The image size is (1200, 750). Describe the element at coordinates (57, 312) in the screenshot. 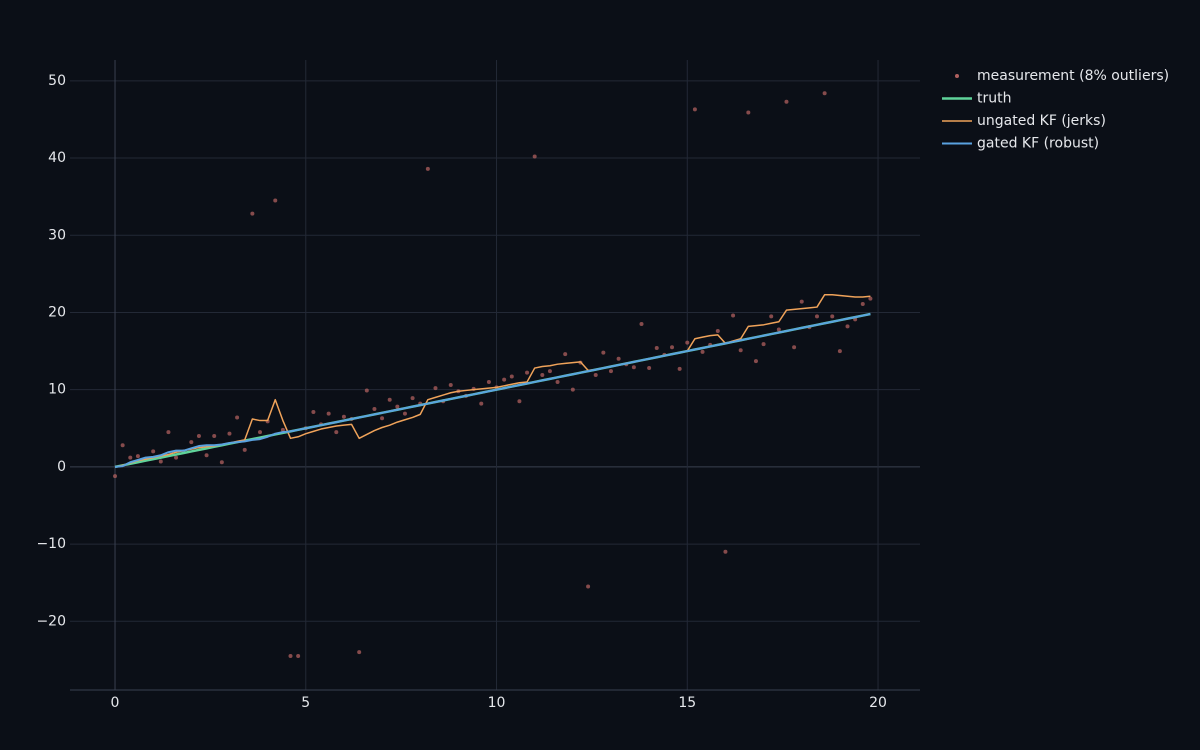

I see `y-tick-label: 20` at that location.